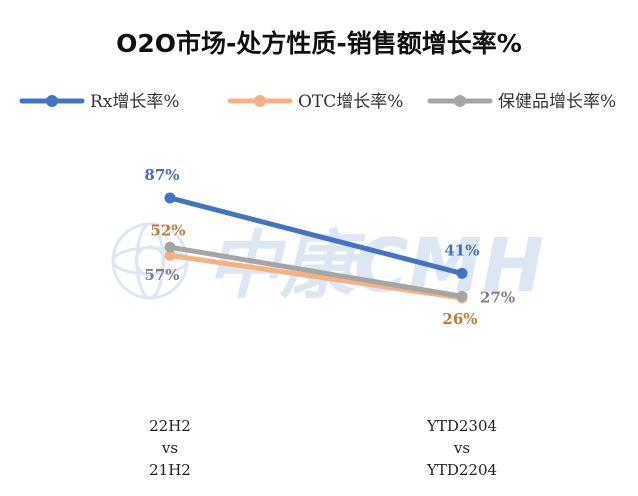 This screenshot has height=496, width=638. I want to click on x-tick-label-0-0: 22H2, so click(170, 426).